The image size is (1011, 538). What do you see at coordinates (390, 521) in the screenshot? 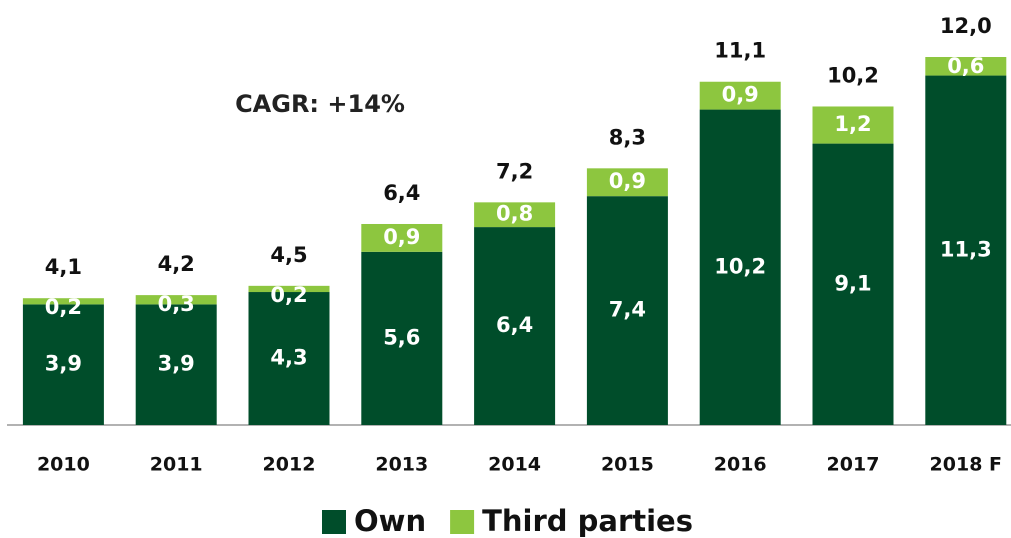
I see `legend-label: Own` at bounding box center [390, 521].